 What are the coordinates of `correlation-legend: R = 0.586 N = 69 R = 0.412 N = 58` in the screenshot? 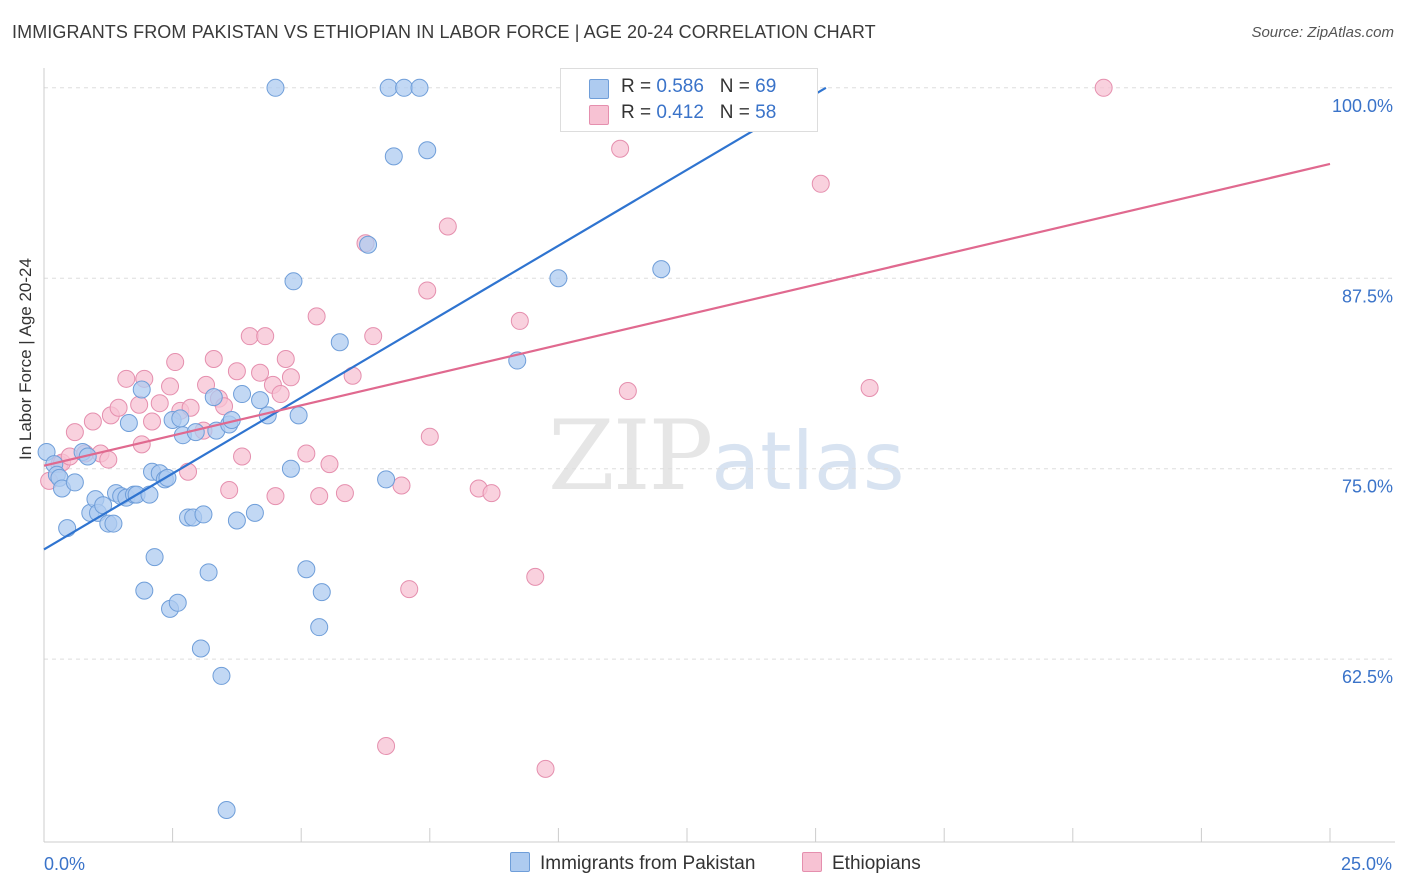 It's located at (689, 100).